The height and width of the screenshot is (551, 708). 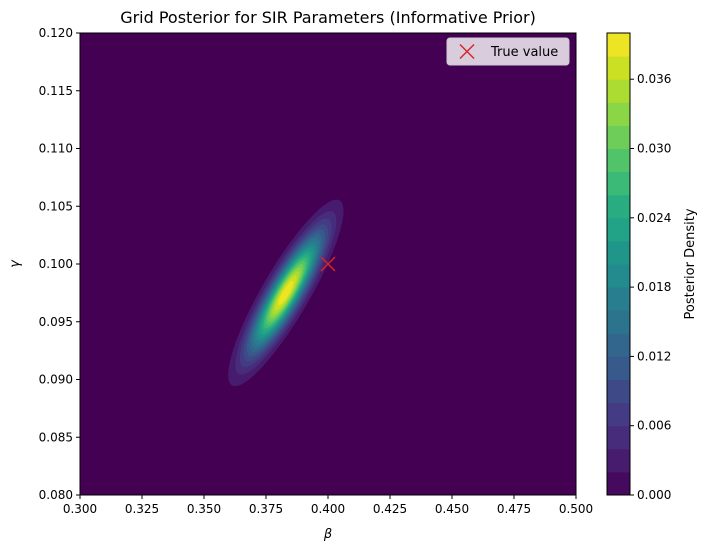 What do you see at coordinates (56, 495) in the screenshot?
I see `y-tick-label: 0.080` at bounding box center [56, 495].